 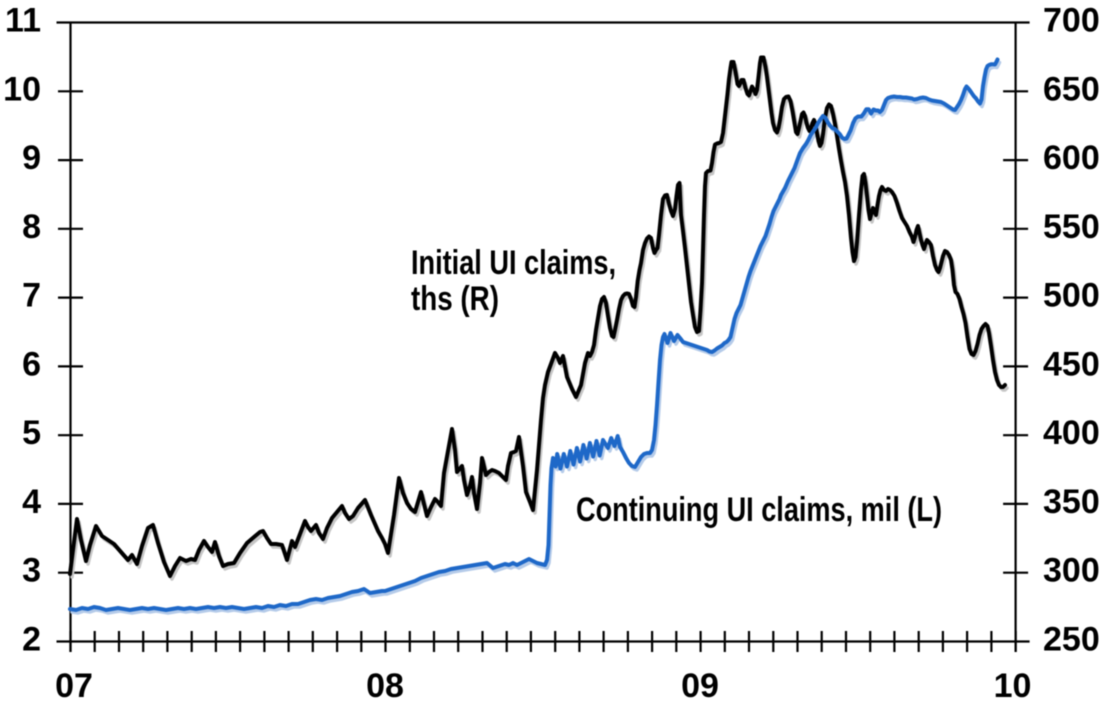 What do you see at coordinates (1071, 571) in the screenshot?
I see `svg-text: 300` at bounding box center [1071, 571].